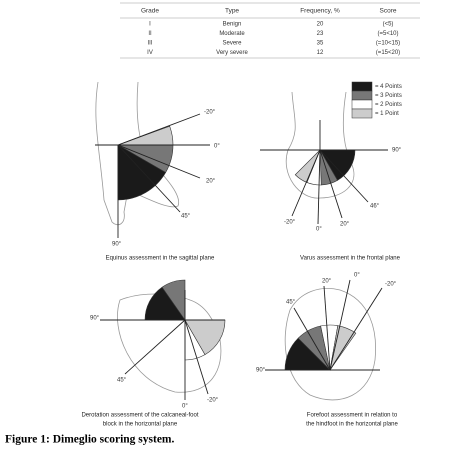 Image resolution: width=472 pixels, height=452 pixels. I want to click on table-cell: IV, so click(150, 53).